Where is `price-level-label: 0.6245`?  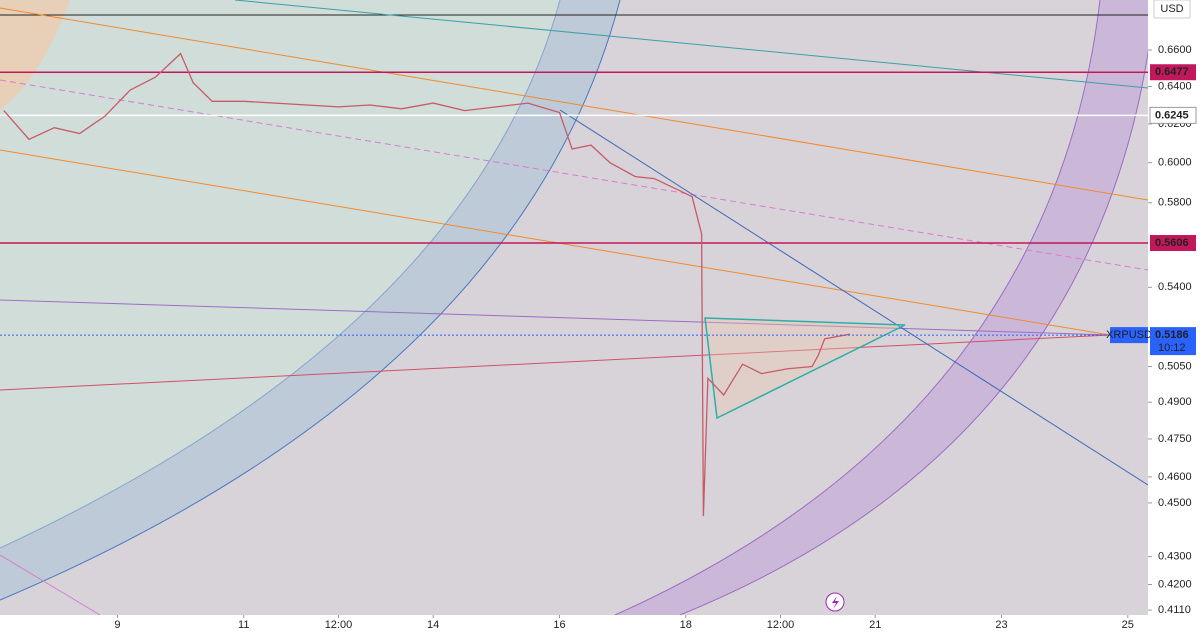 price-level-label: 0.6245 is located at coordinates (1172, 115).